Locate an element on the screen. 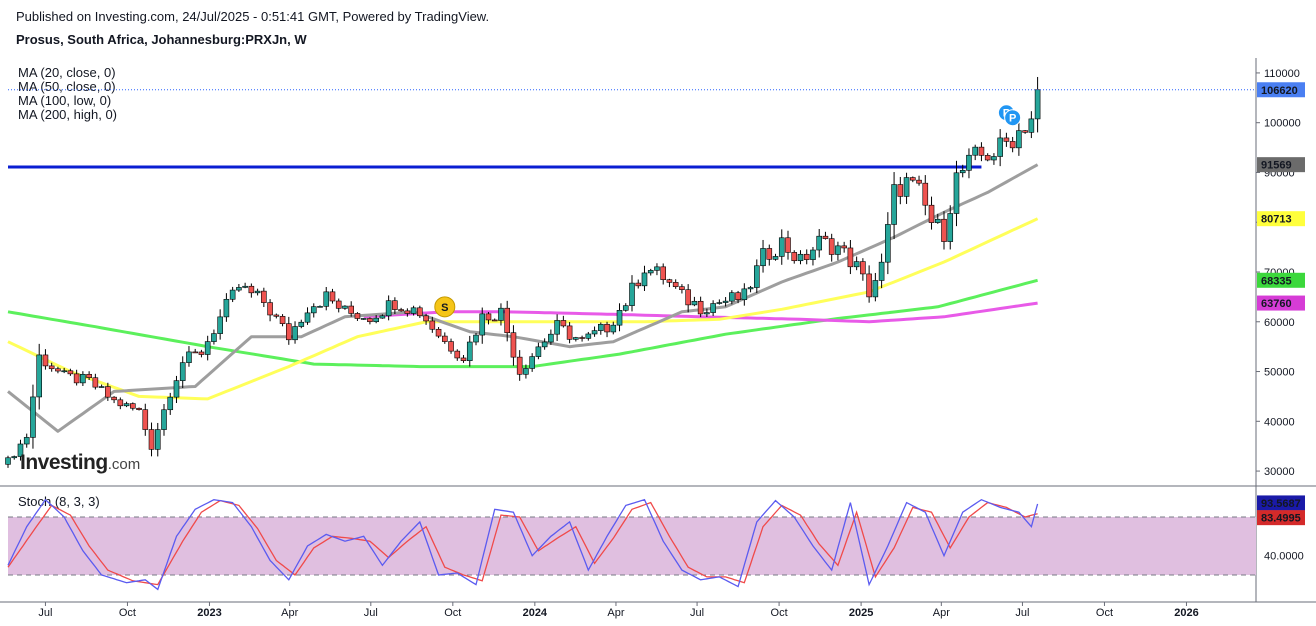 This screenshot has width=1316, height=626. ma200-line is located at coordinates (522, 323).